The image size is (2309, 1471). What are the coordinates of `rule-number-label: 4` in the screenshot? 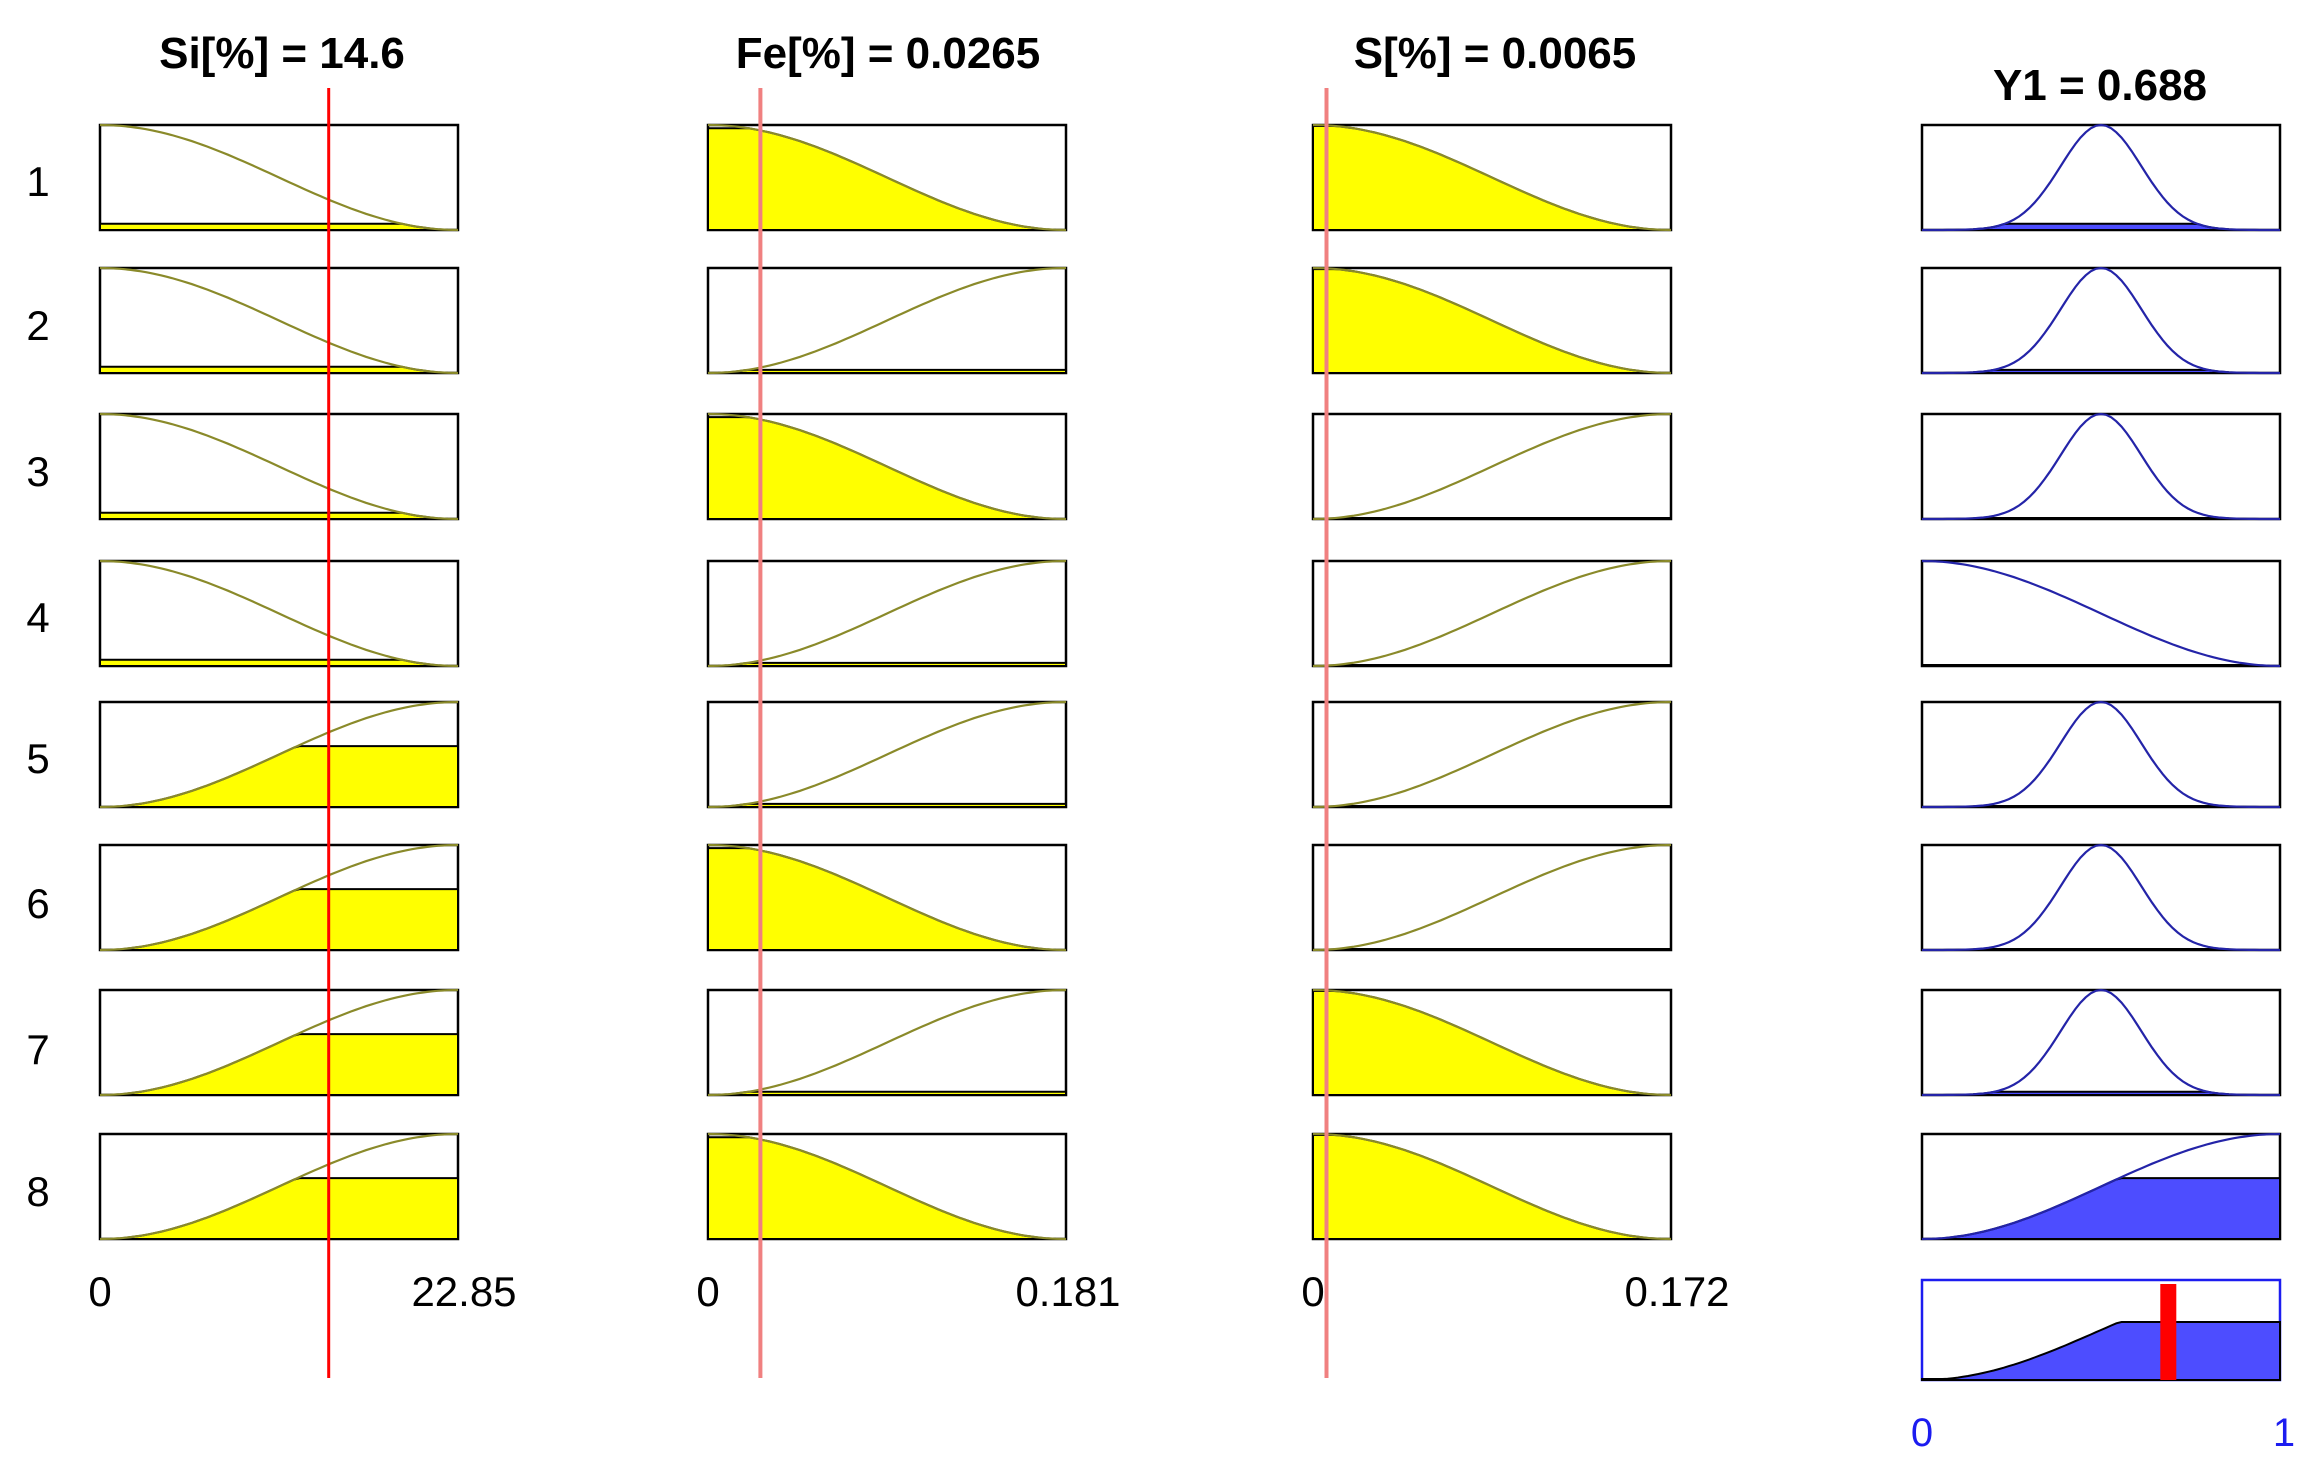 It's located at (37, 617).